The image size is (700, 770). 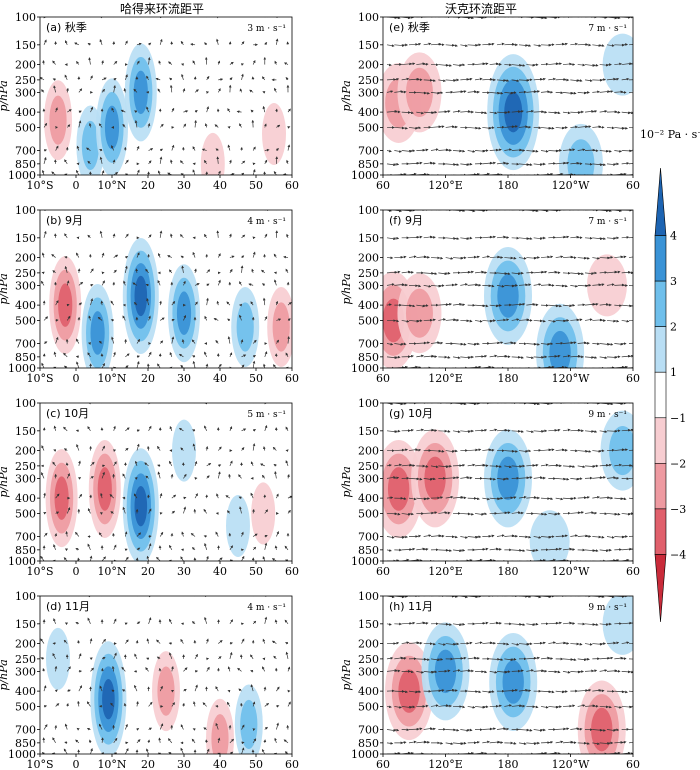 I want to click on x-tick-label: 40, so click(x=220, y=185).